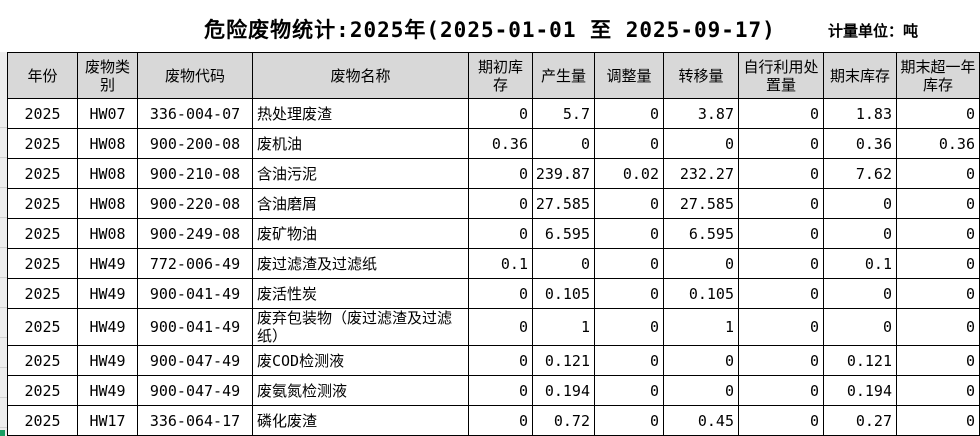  I want to click on cell: 热处理废渣, so click(360, 113).